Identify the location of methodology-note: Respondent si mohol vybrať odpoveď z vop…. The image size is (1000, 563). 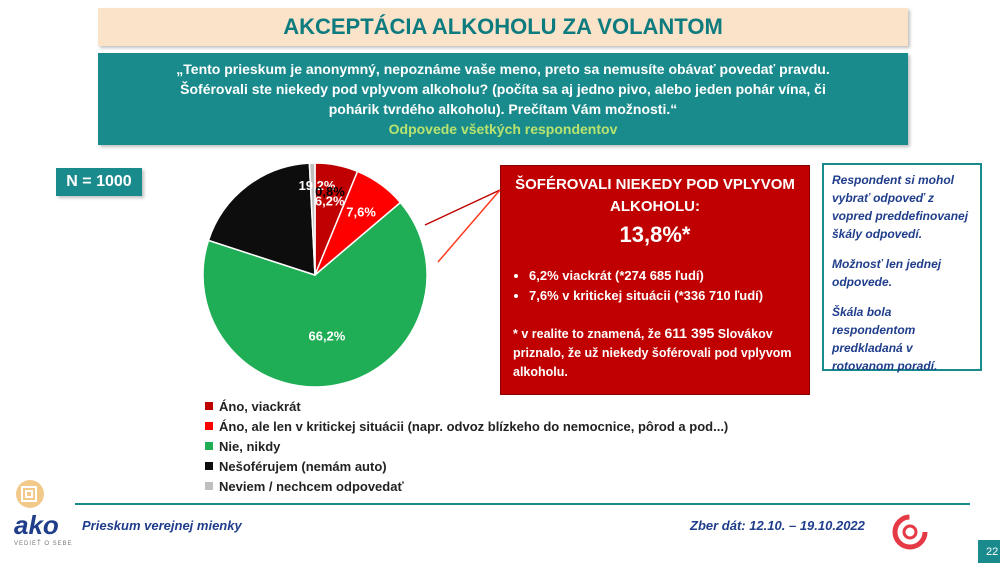
(902, 268).